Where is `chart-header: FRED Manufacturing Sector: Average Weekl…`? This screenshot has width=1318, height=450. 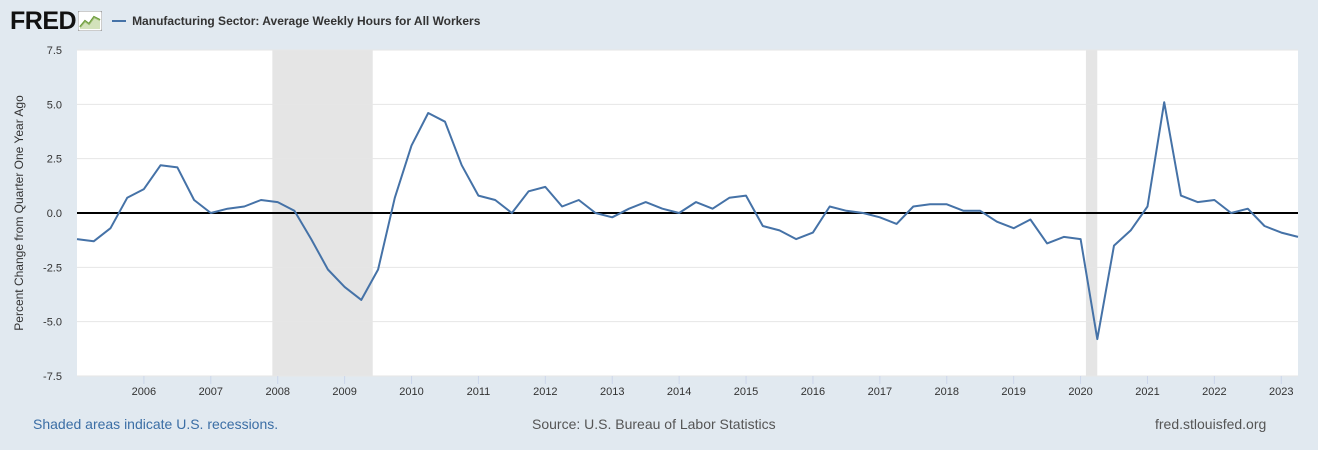
chart-header: FRED Manufacturing Sector: Average Weekl… is located at coordinates (245, 21).